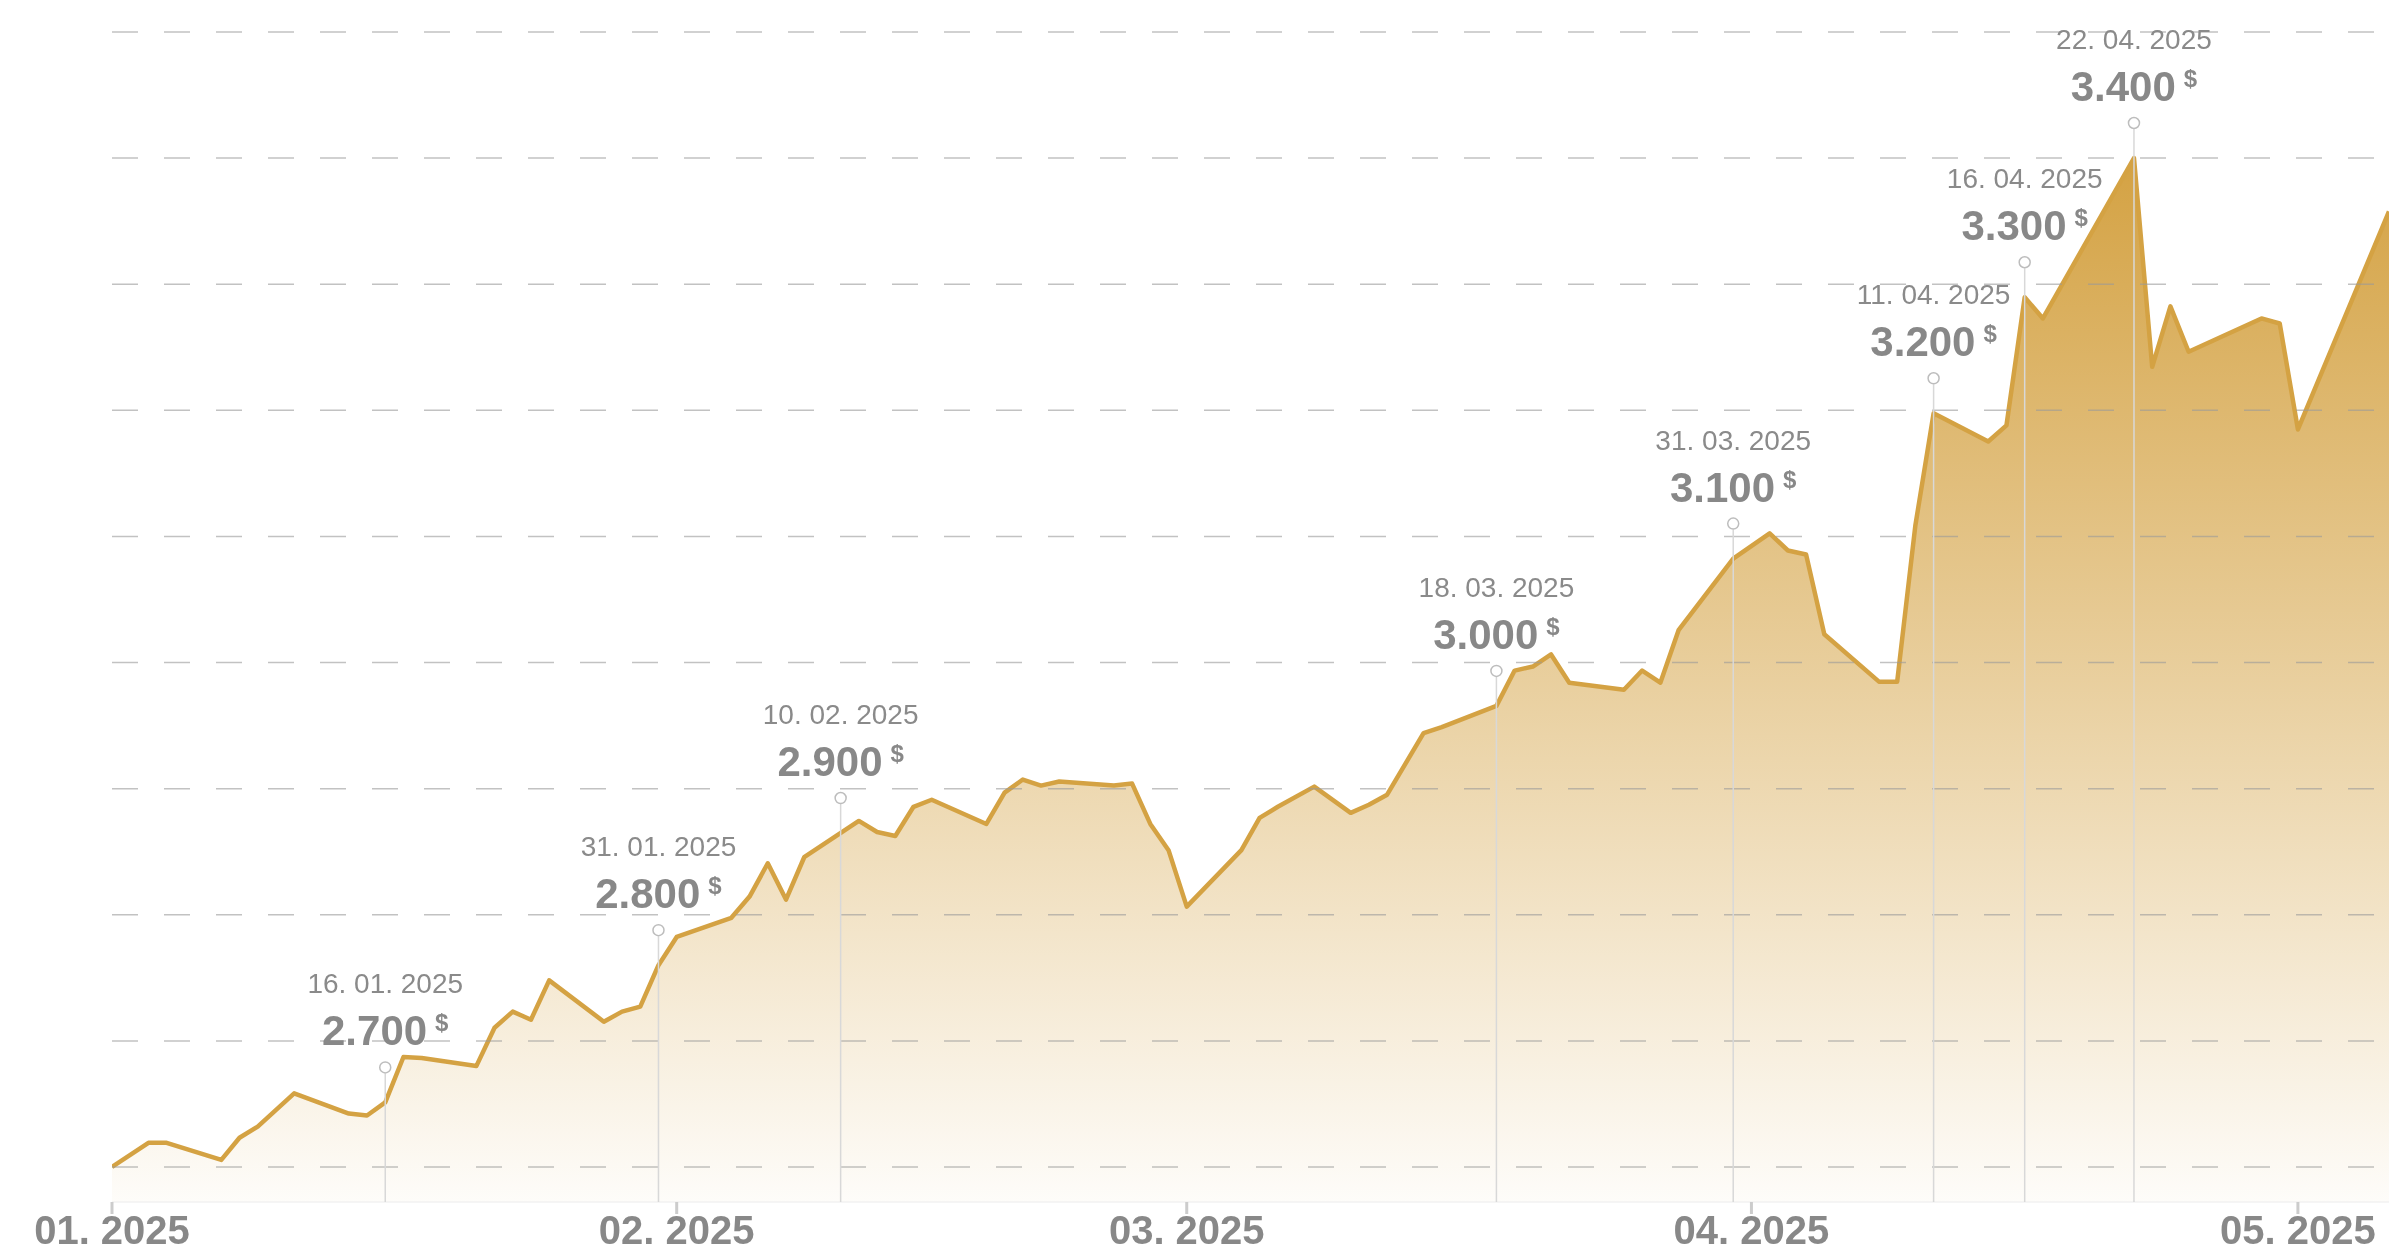 The width and height of the screenshot is (2401, 1257). What do you see at coordinates (658, 874) in the screenshot?
I see `ref-line-label: 31. 01. 2025 2.800 $^{$}$` at bounding box center [658, 874].